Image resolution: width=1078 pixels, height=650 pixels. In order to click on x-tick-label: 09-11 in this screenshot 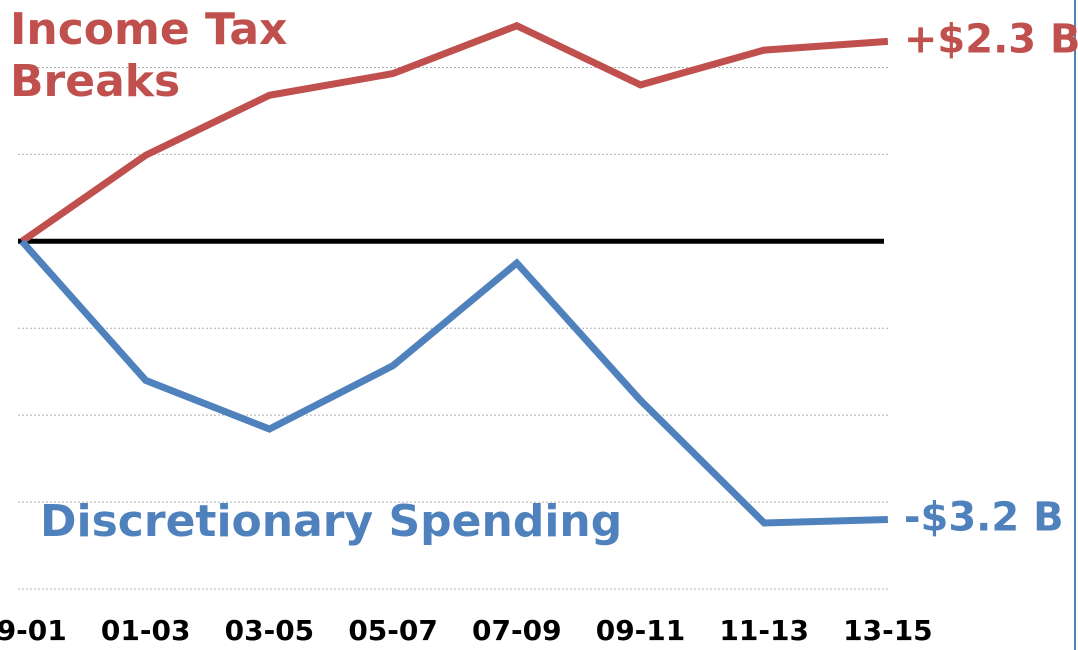, I will do `click(641, 630)`.